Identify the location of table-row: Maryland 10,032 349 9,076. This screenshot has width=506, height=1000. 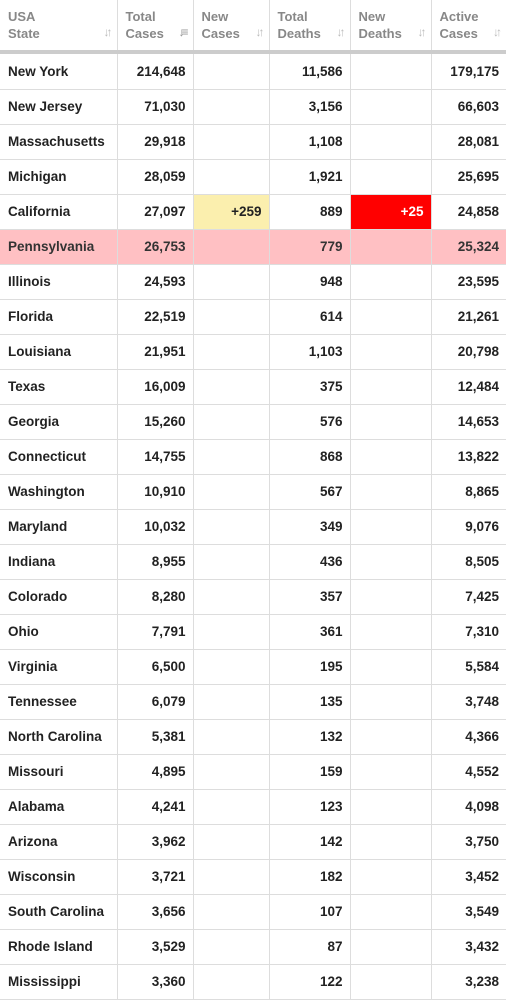
(253, 527).